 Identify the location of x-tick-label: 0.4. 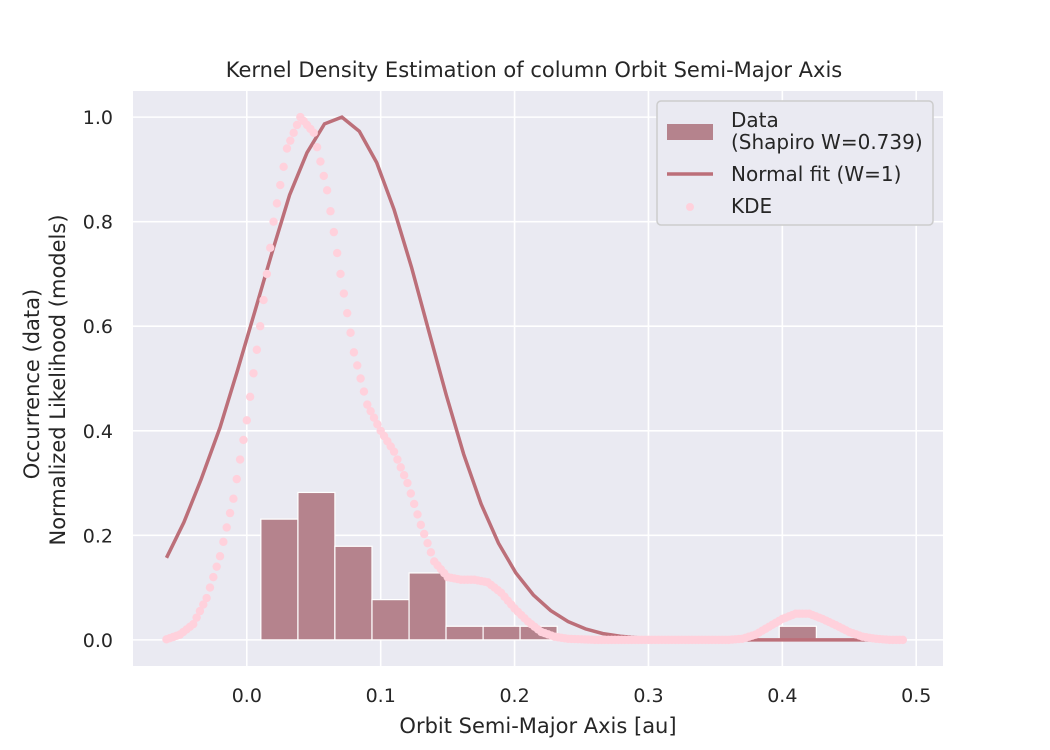
(782, 696).